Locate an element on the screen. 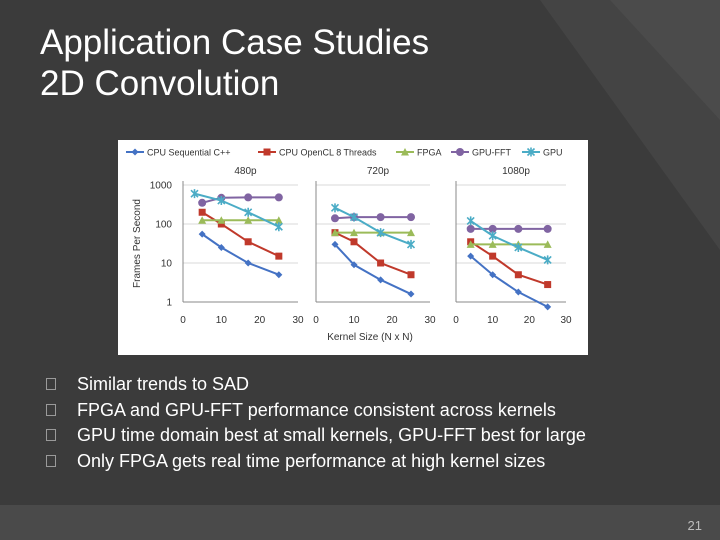 The width and height of the screenshot is (720, 540). page-number: 21 is located at coordinates (694, 525).